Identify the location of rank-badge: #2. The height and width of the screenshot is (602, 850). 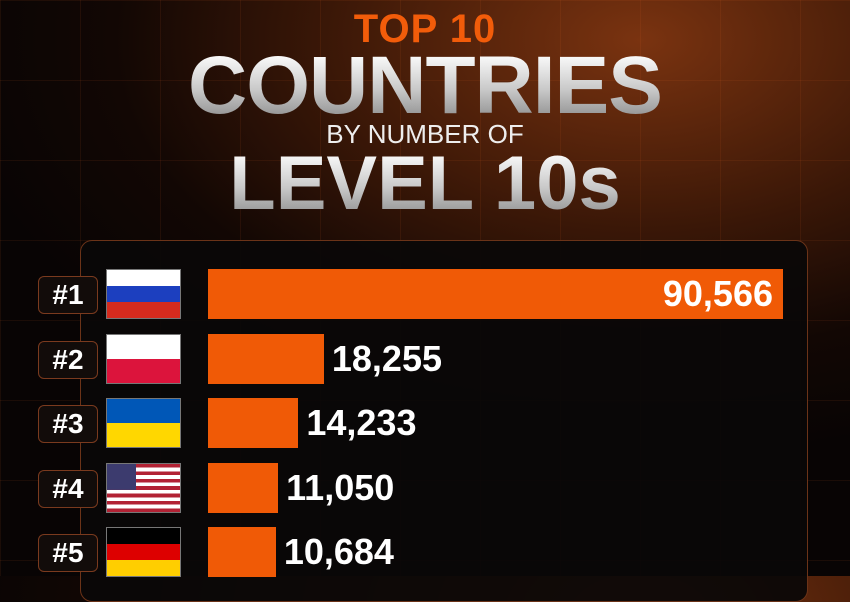
(68, 359).